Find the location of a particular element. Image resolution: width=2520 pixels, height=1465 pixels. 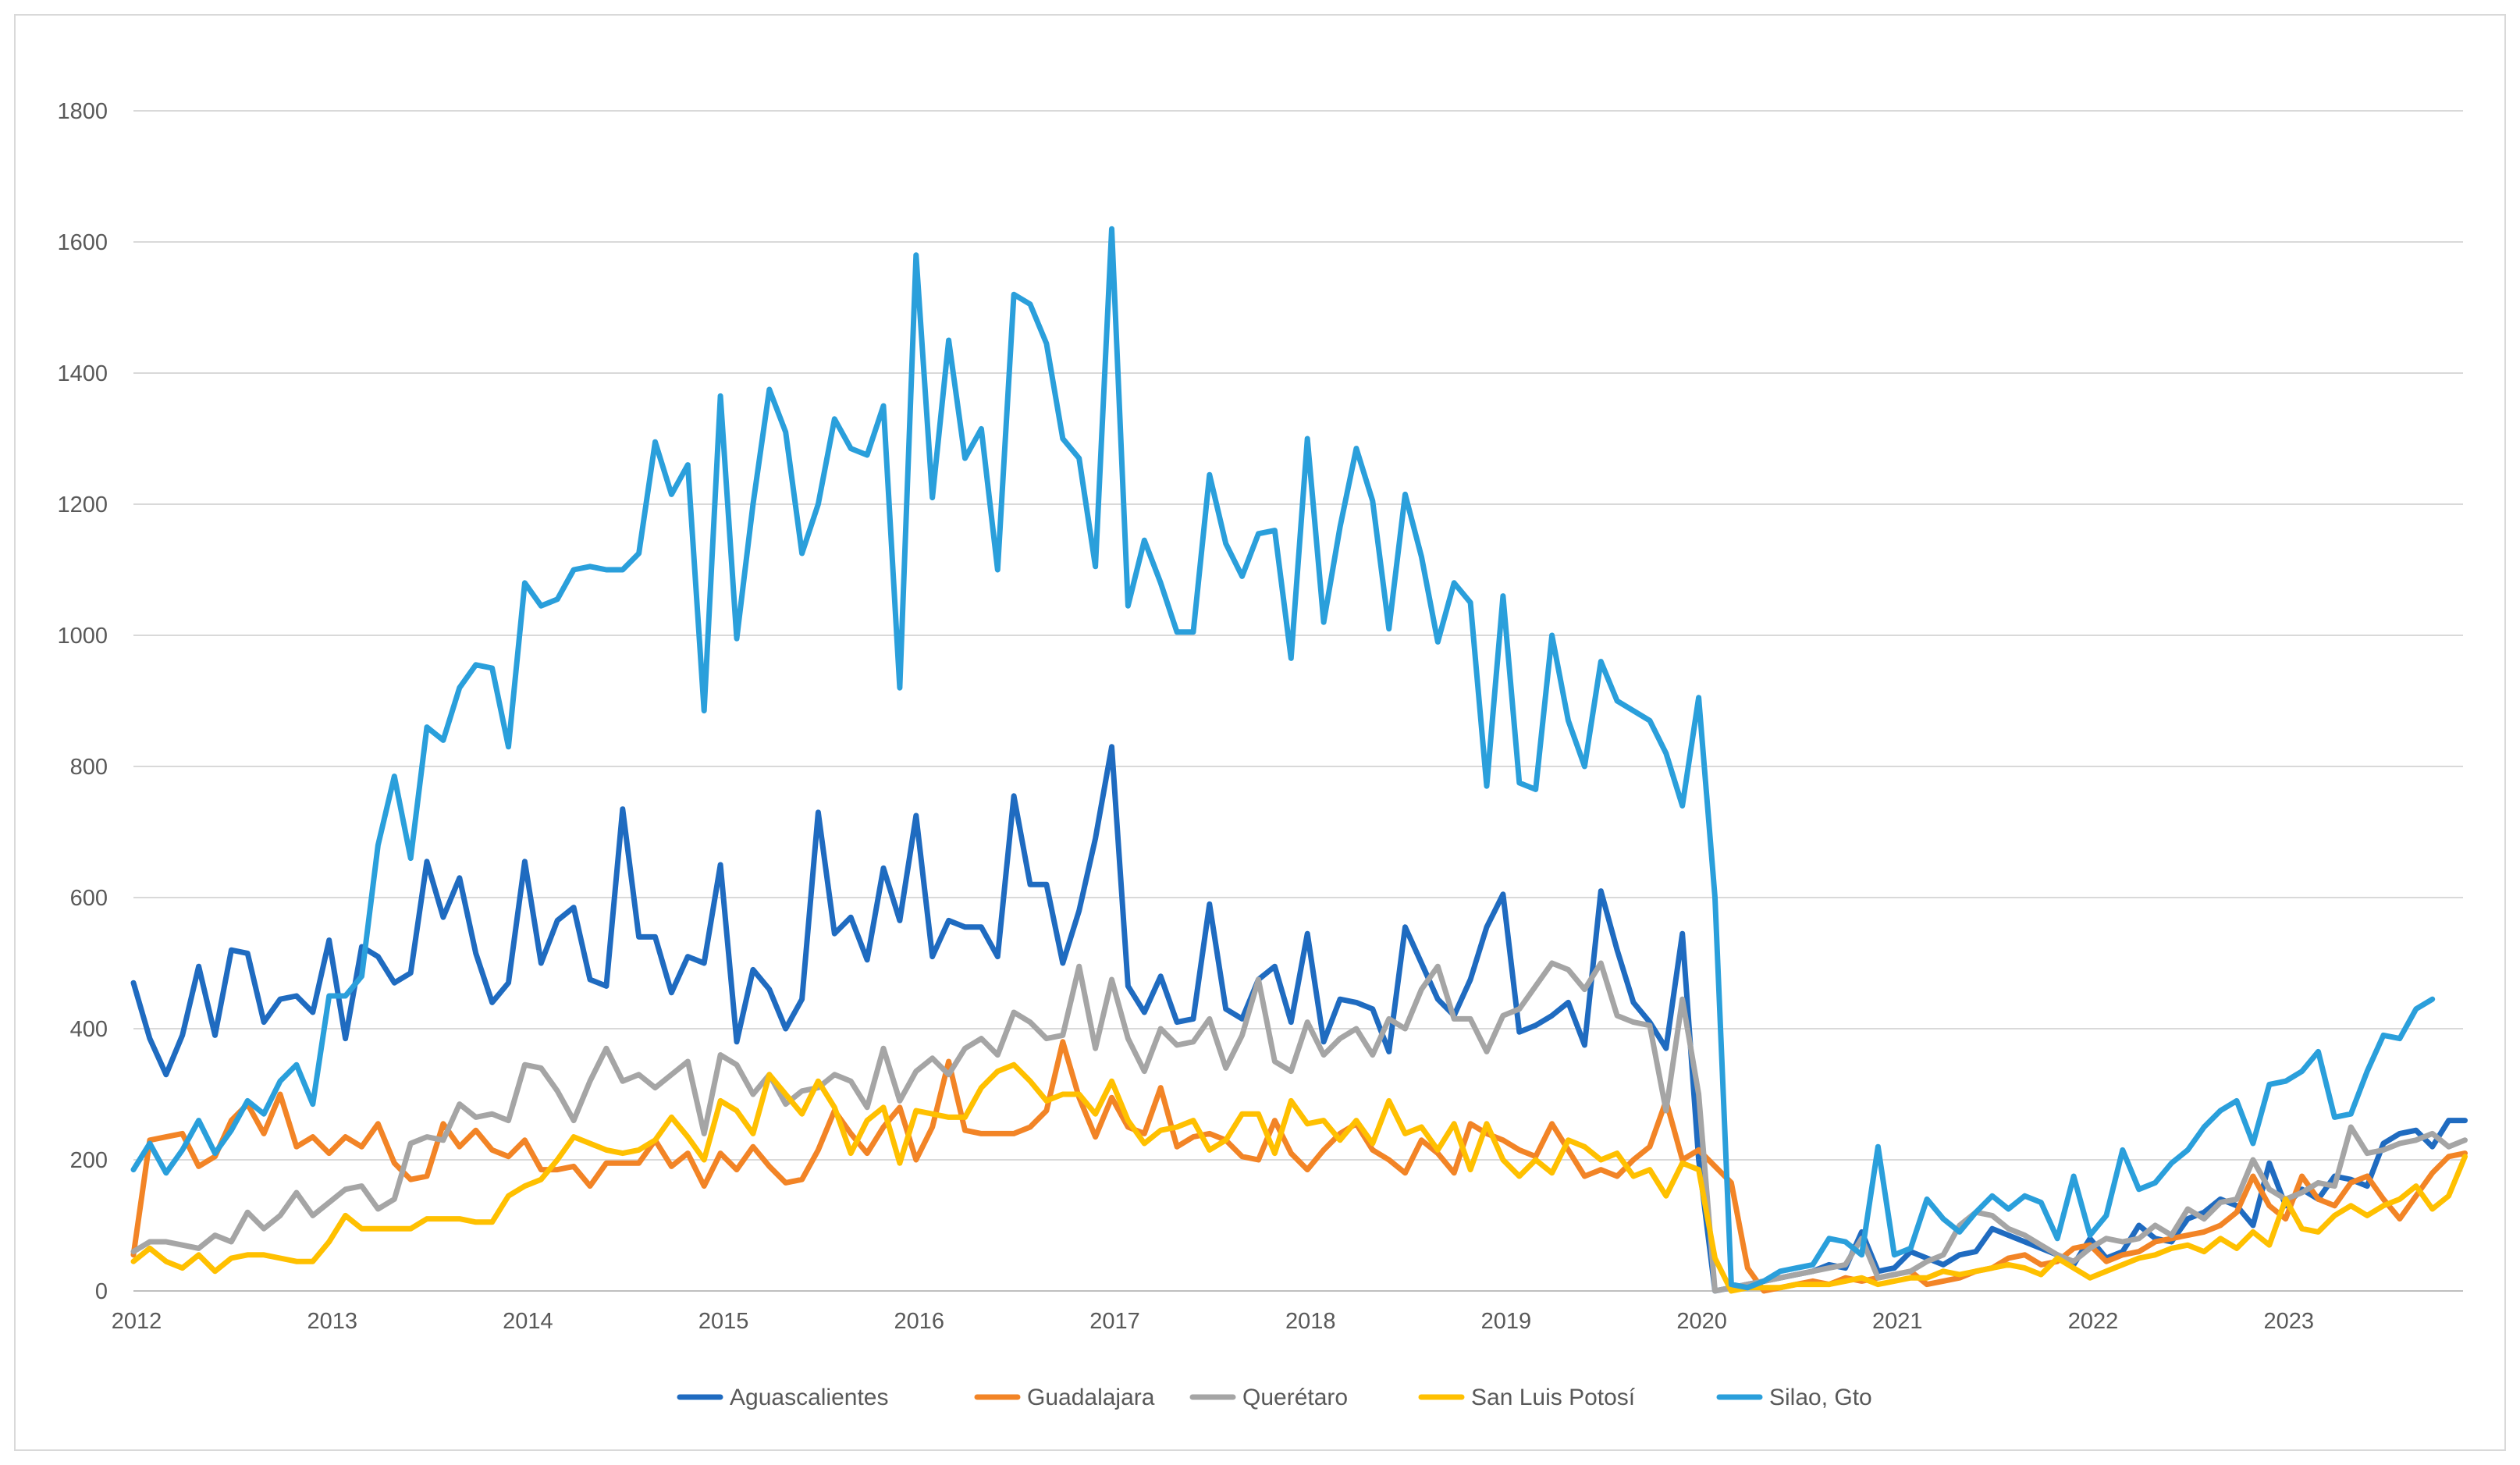

legend-label: Aguascalientes is located at coordinates (809, 1398).